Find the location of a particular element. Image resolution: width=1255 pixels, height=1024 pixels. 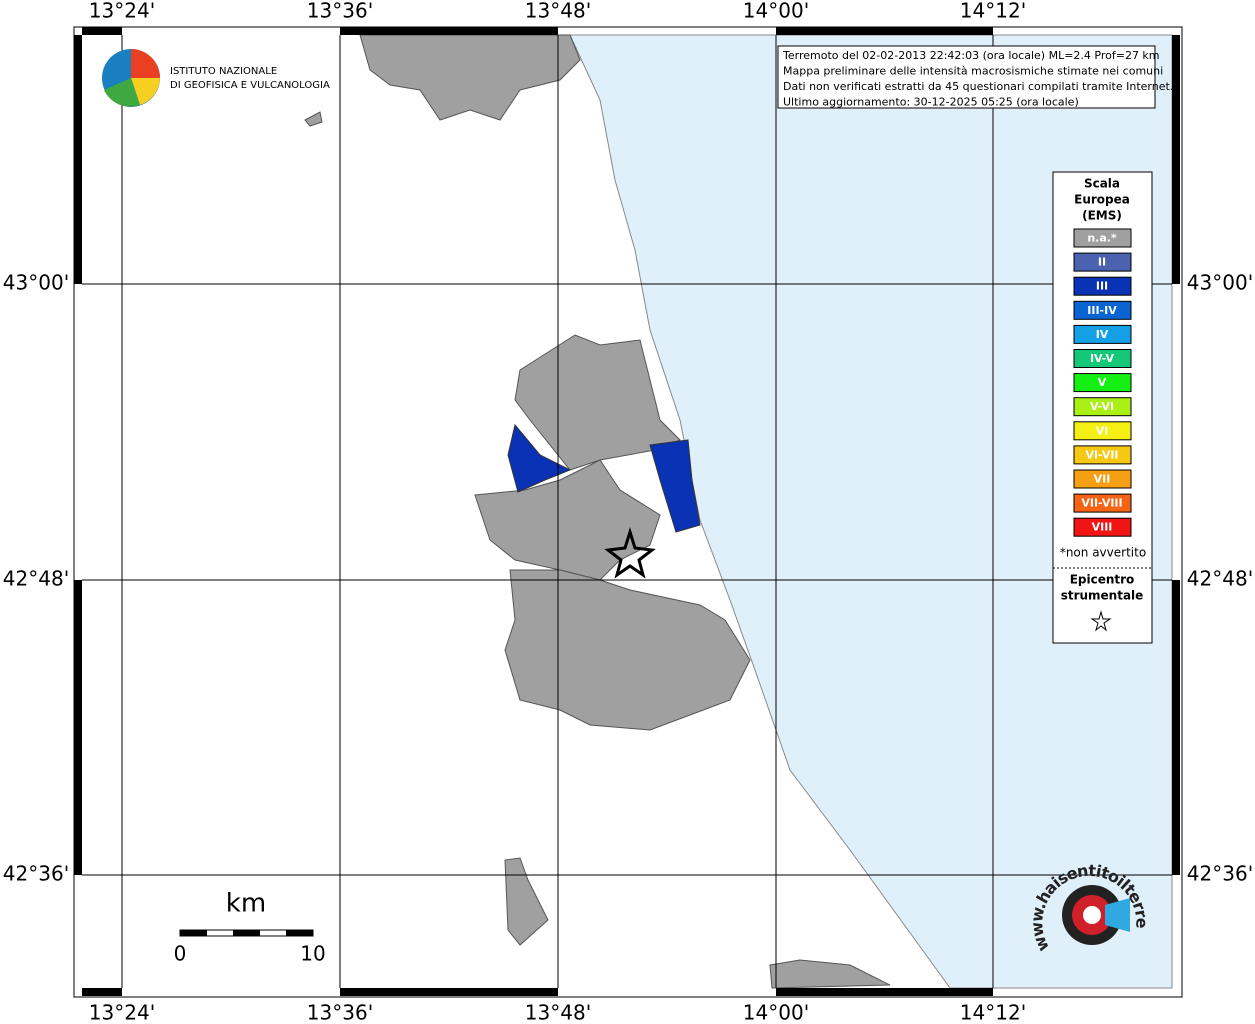

legend-label: VII is located at coordinates (1102, 479).